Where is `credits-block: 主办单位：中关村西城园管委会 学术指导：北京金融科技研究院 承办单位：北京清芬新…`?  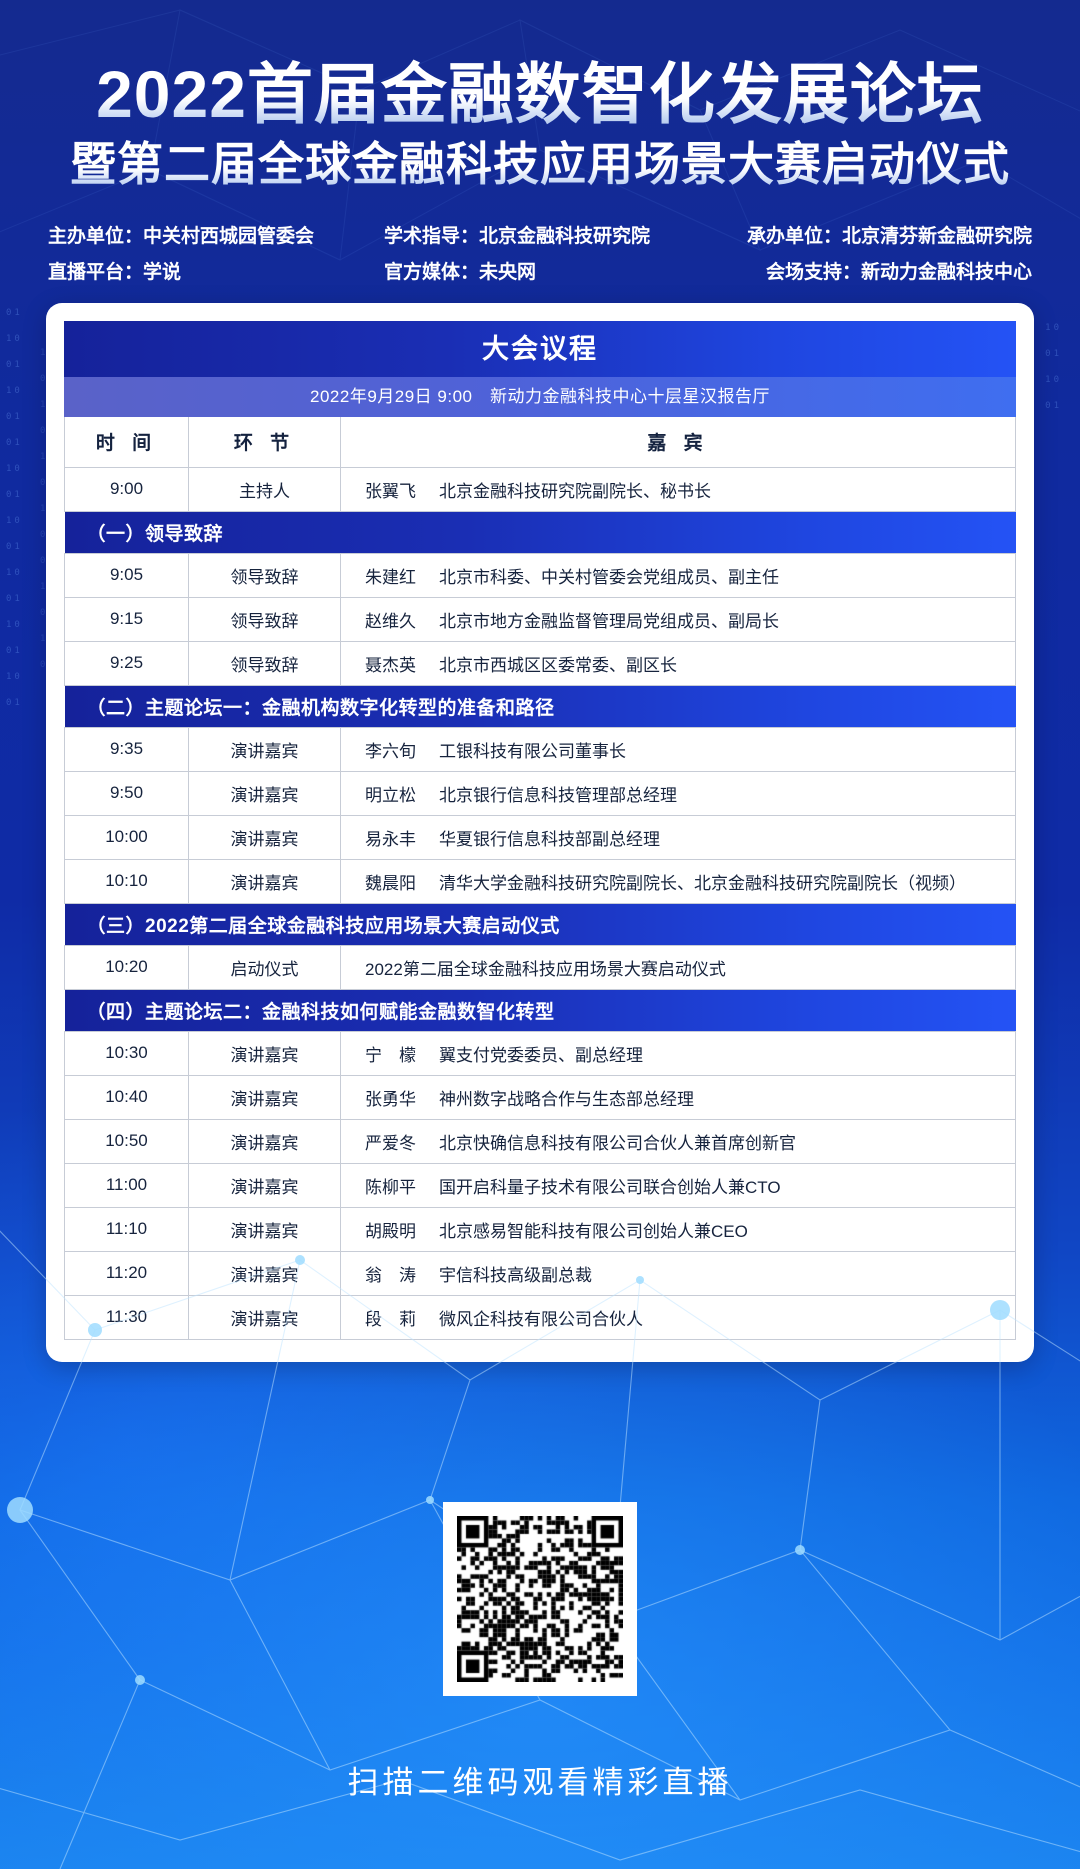
credits-block: 主办单位：中关村西城园管委会 学术指导：北京金融科技研究院 承办单位：北京清芬新… is located at coordinates (540, 257).